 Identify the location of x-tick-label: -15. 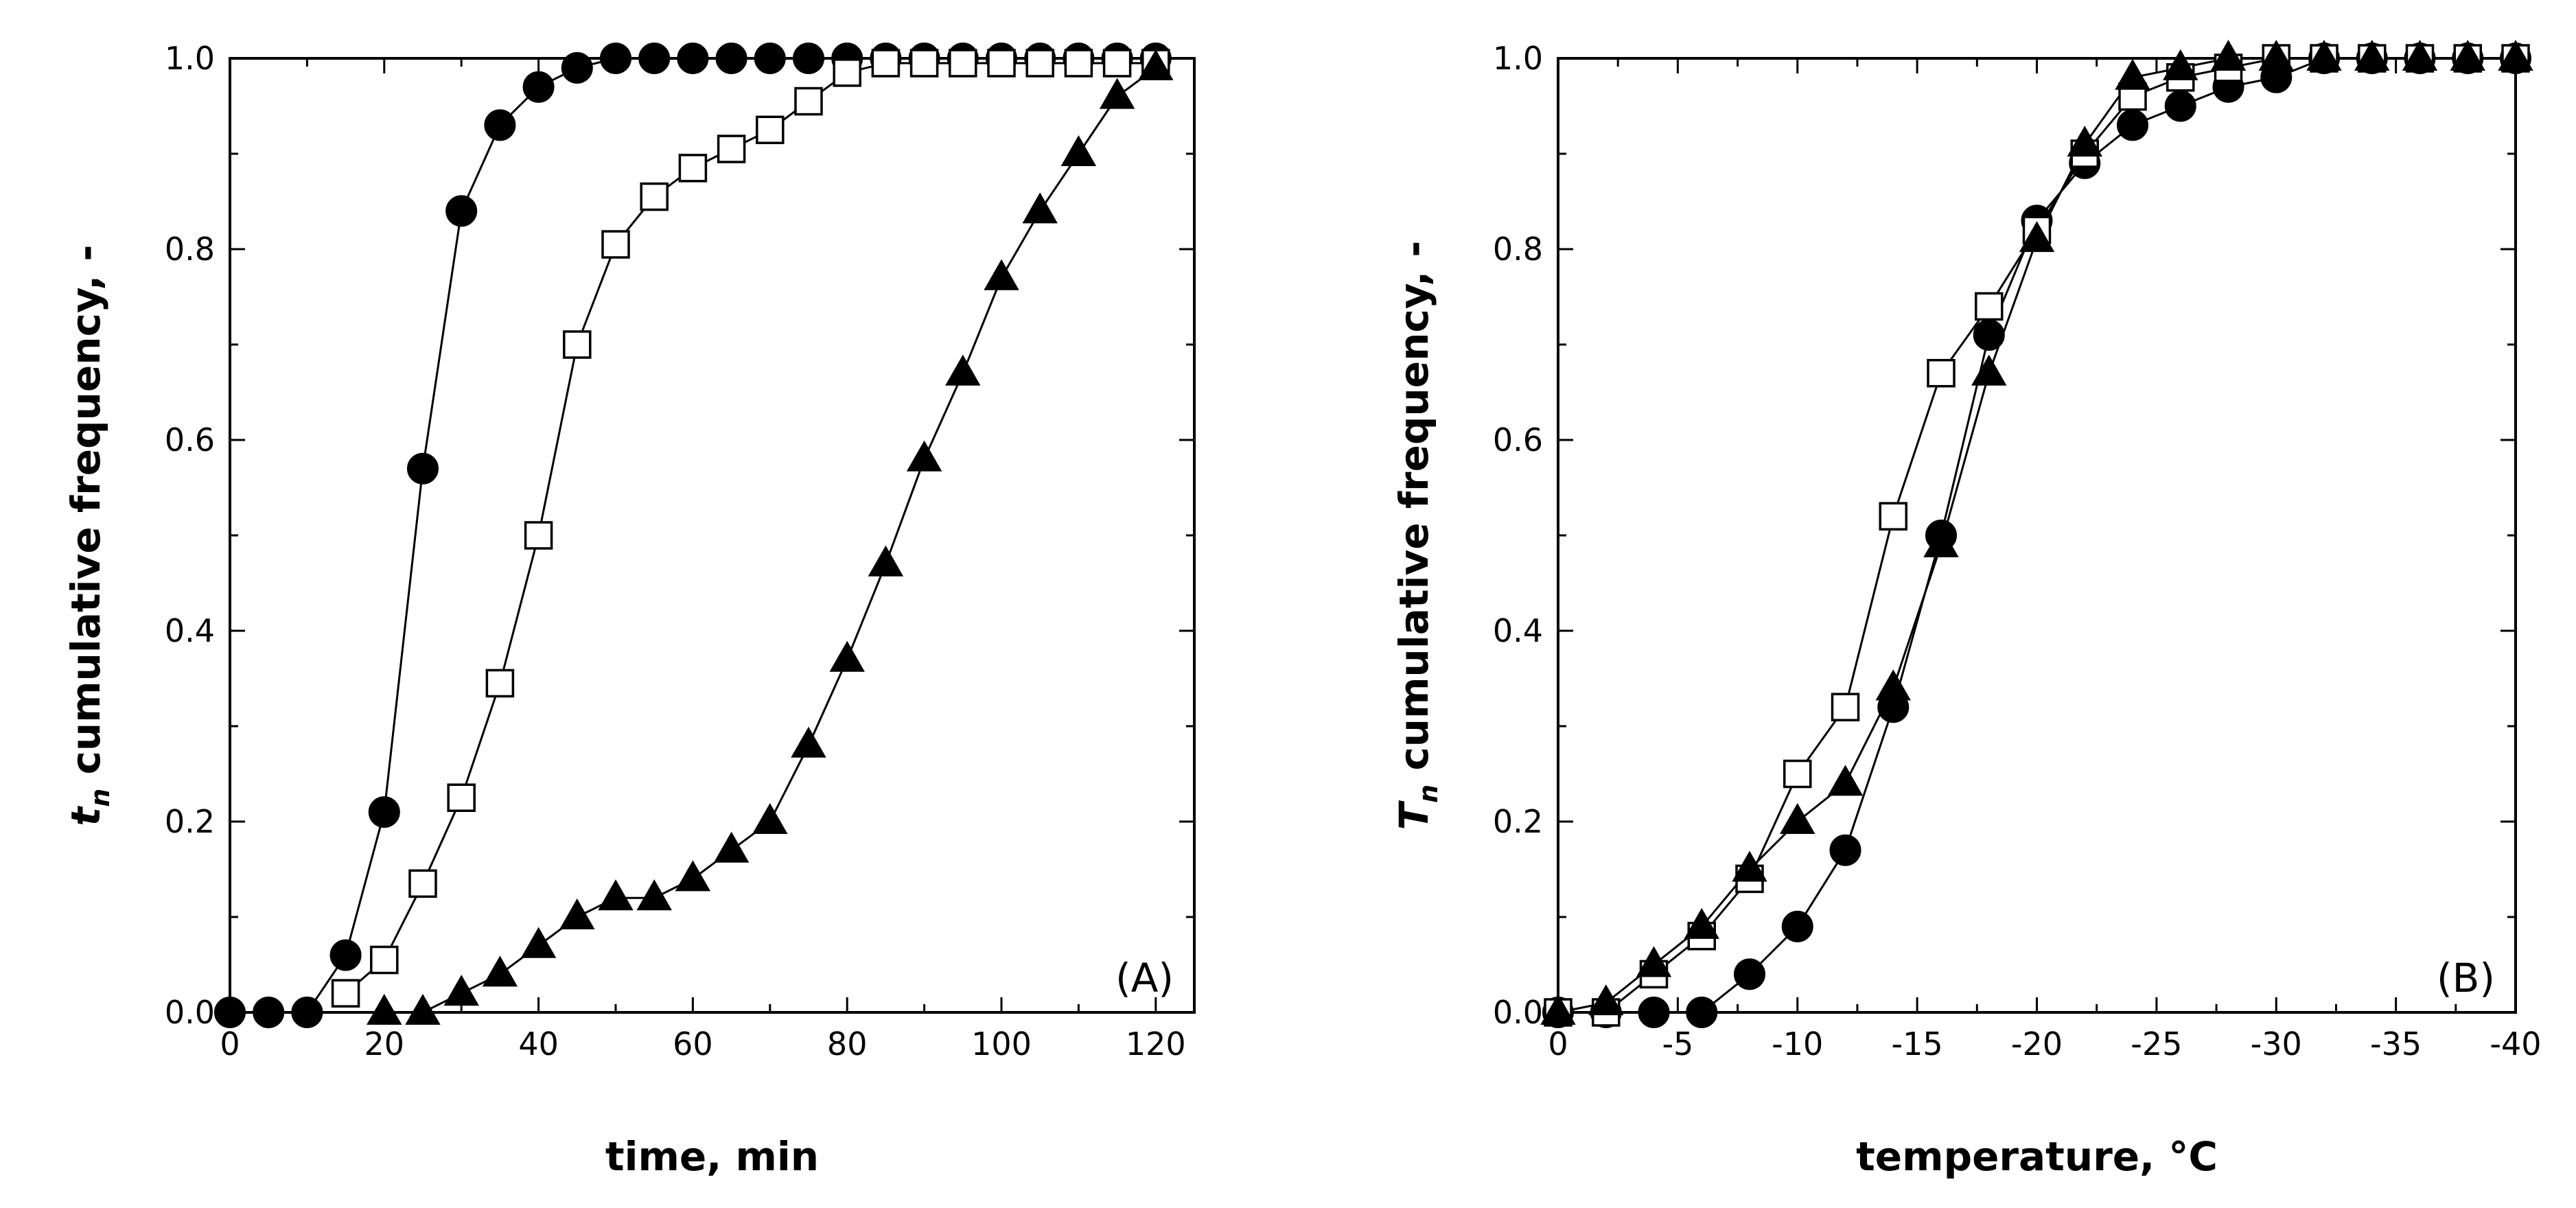
(1918, 1043).